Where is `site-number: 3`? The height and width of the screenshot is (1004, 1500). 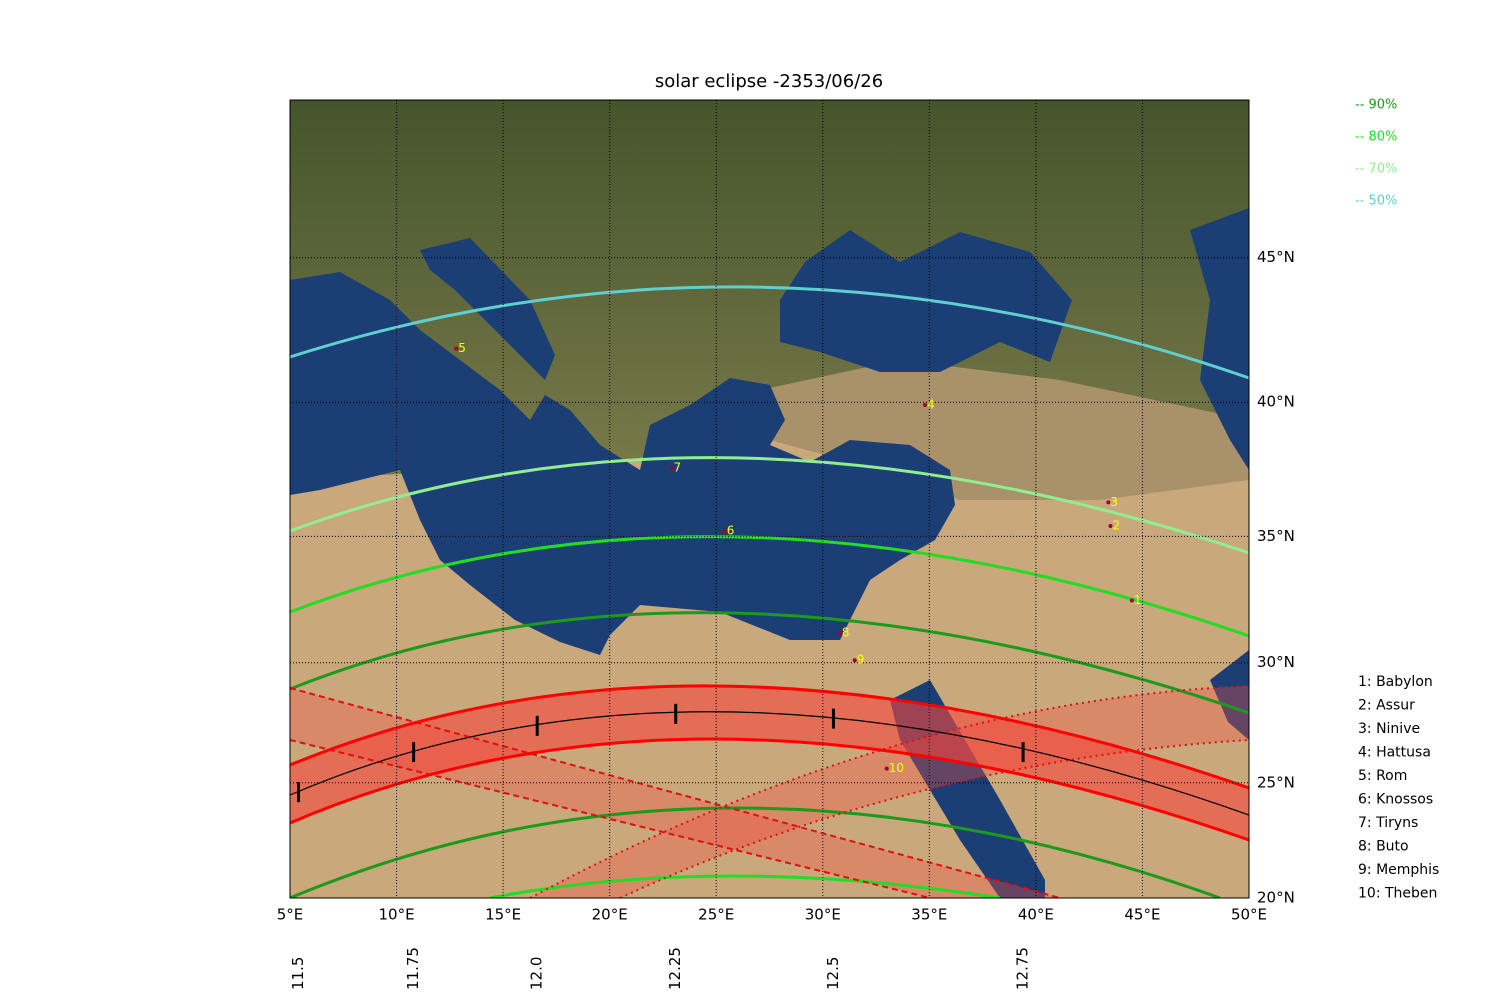
site-number: 3 is located at coordinates (1114, 502).